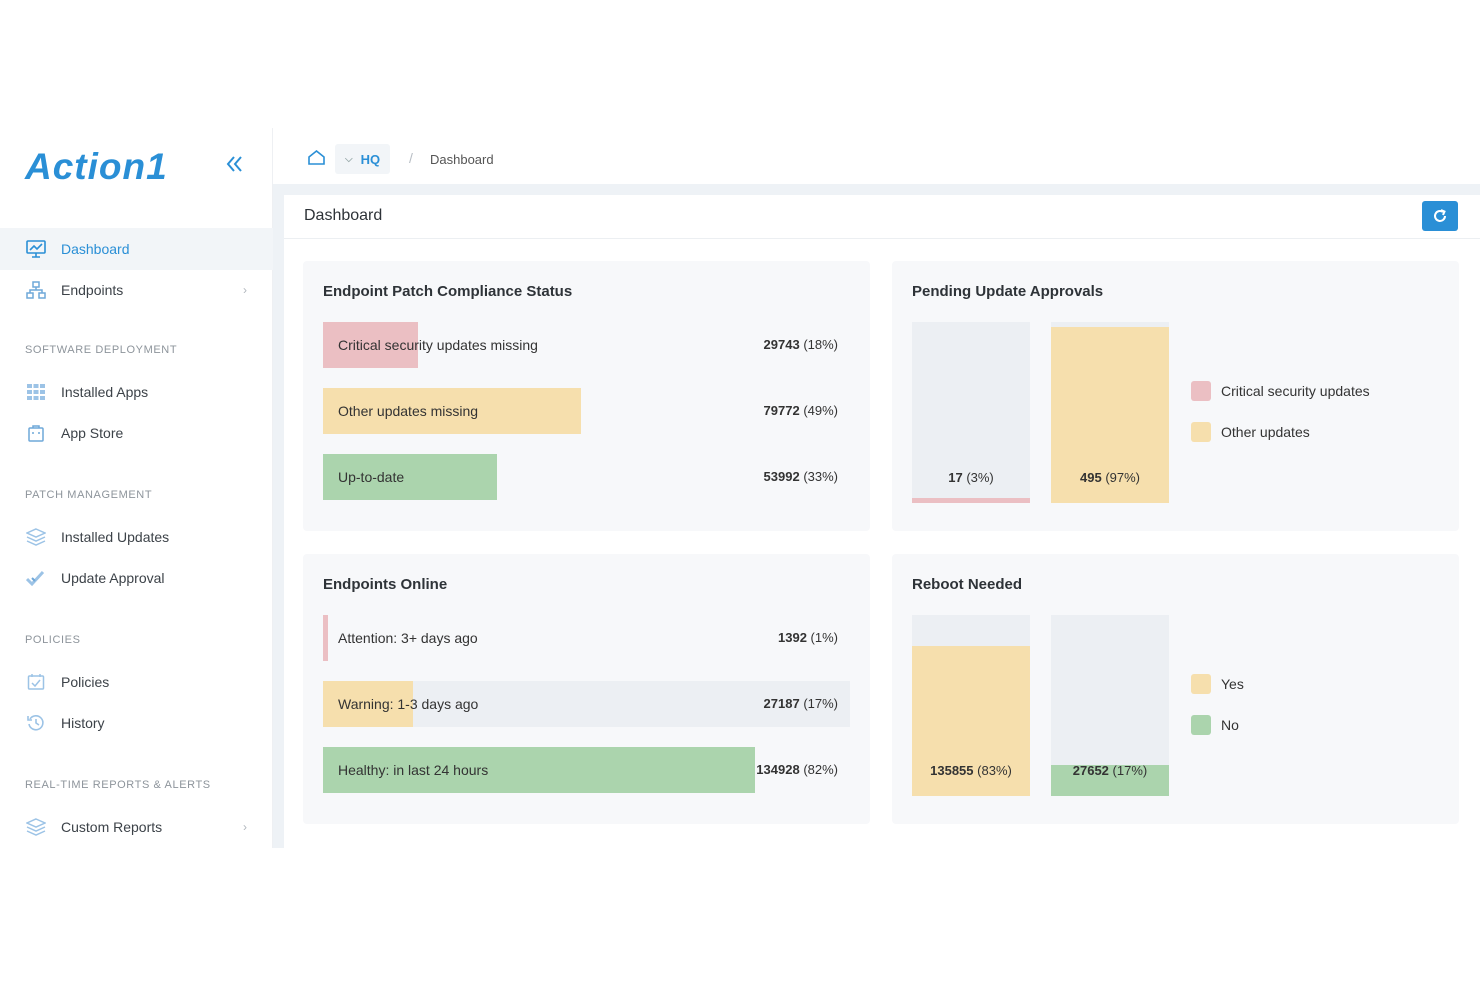 The height and width of the screenshot is (987, 1480). What do you see at coordinates (808, 637) in the screenshot?
I see `bar-value: 1392 (1%)` at bounding box center [808, 637].